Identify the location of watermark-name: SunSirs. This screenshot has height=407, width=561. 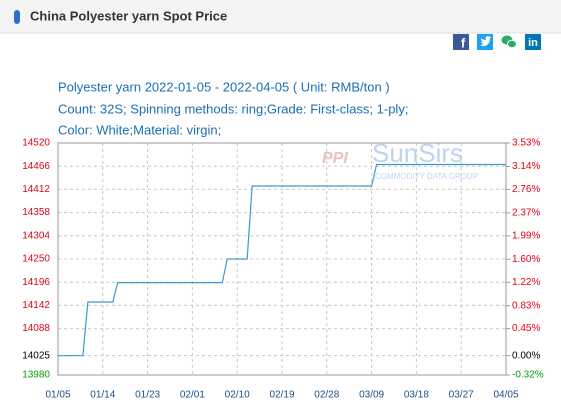
(417, 153).